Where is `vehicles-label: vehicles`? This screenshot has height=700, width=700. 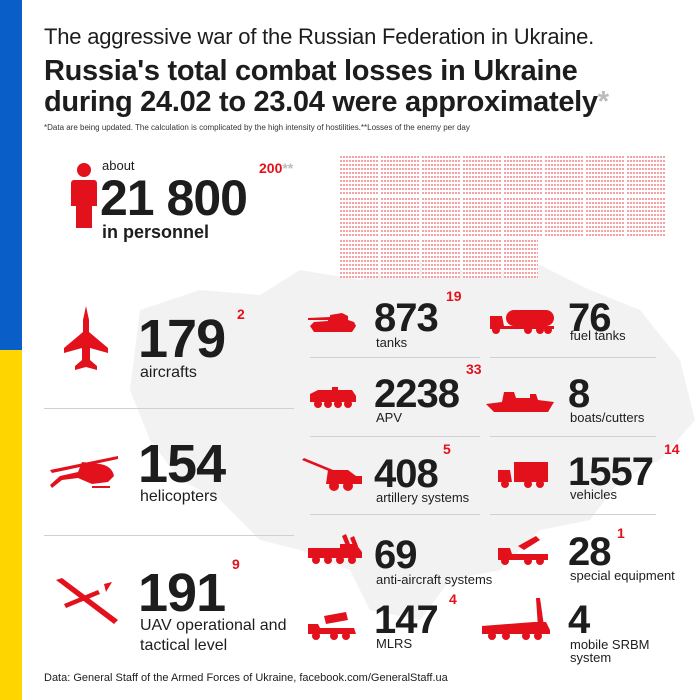 vehicles-label: vehicles is located at coordinates (593, 494).